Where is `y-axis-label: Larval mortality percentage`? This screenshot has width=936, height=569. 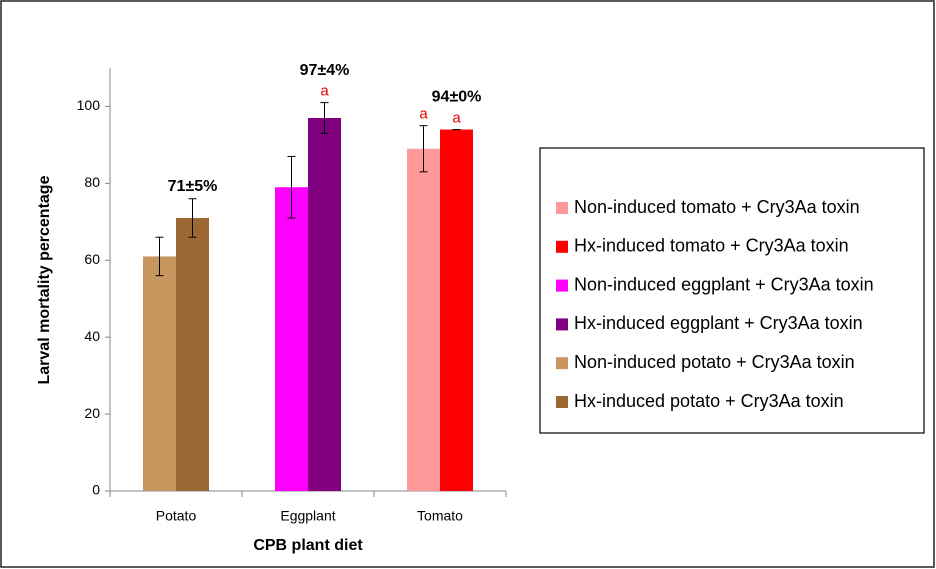 y-axis-label: Larval mortality percentage is located at coordinates (44, 279).